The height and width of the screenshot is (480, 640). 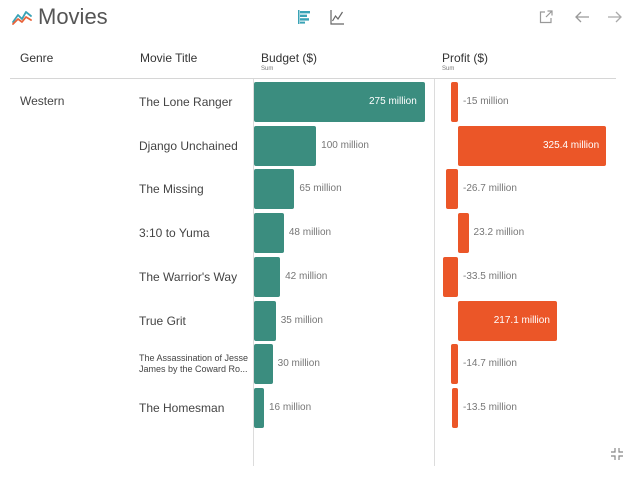 What do you see at coordinates (169, 58) in the screenshot?
I see `column-header-title: Movie Title` at bounding box center [169, 58].